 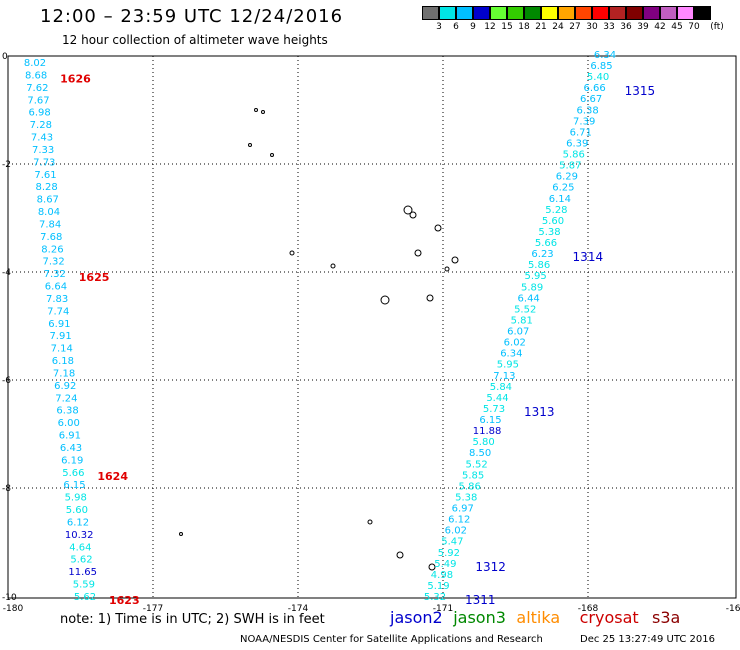 I want to click on wave-height-value: 8.68, so click(x=36, y=75).